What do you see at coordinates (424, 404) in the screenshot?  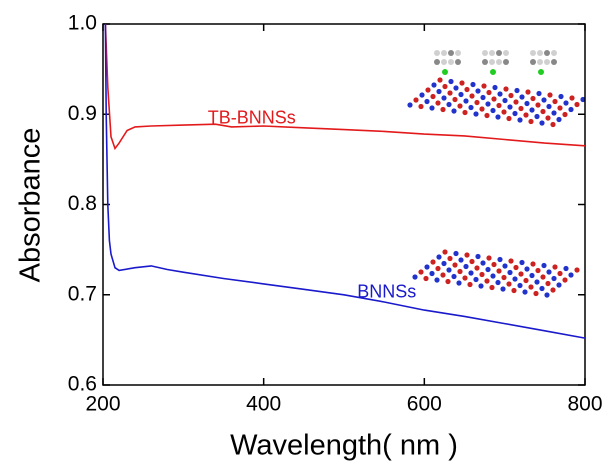 I see `x-tick-label: 600` at bounding box center [424, 404].